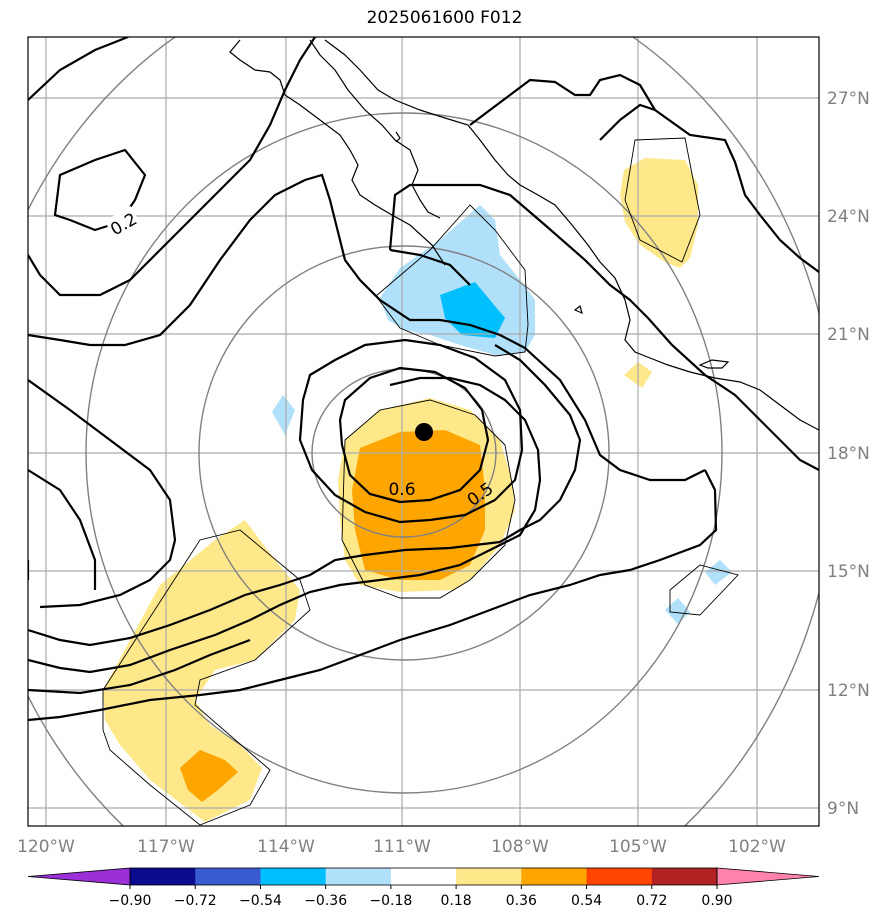 This screenshot has height=924, width=889. I want to click on latitude-labels: 27°N 24°N 21°N 18°N 15°N 12°N 9°N, so click(848, 454).